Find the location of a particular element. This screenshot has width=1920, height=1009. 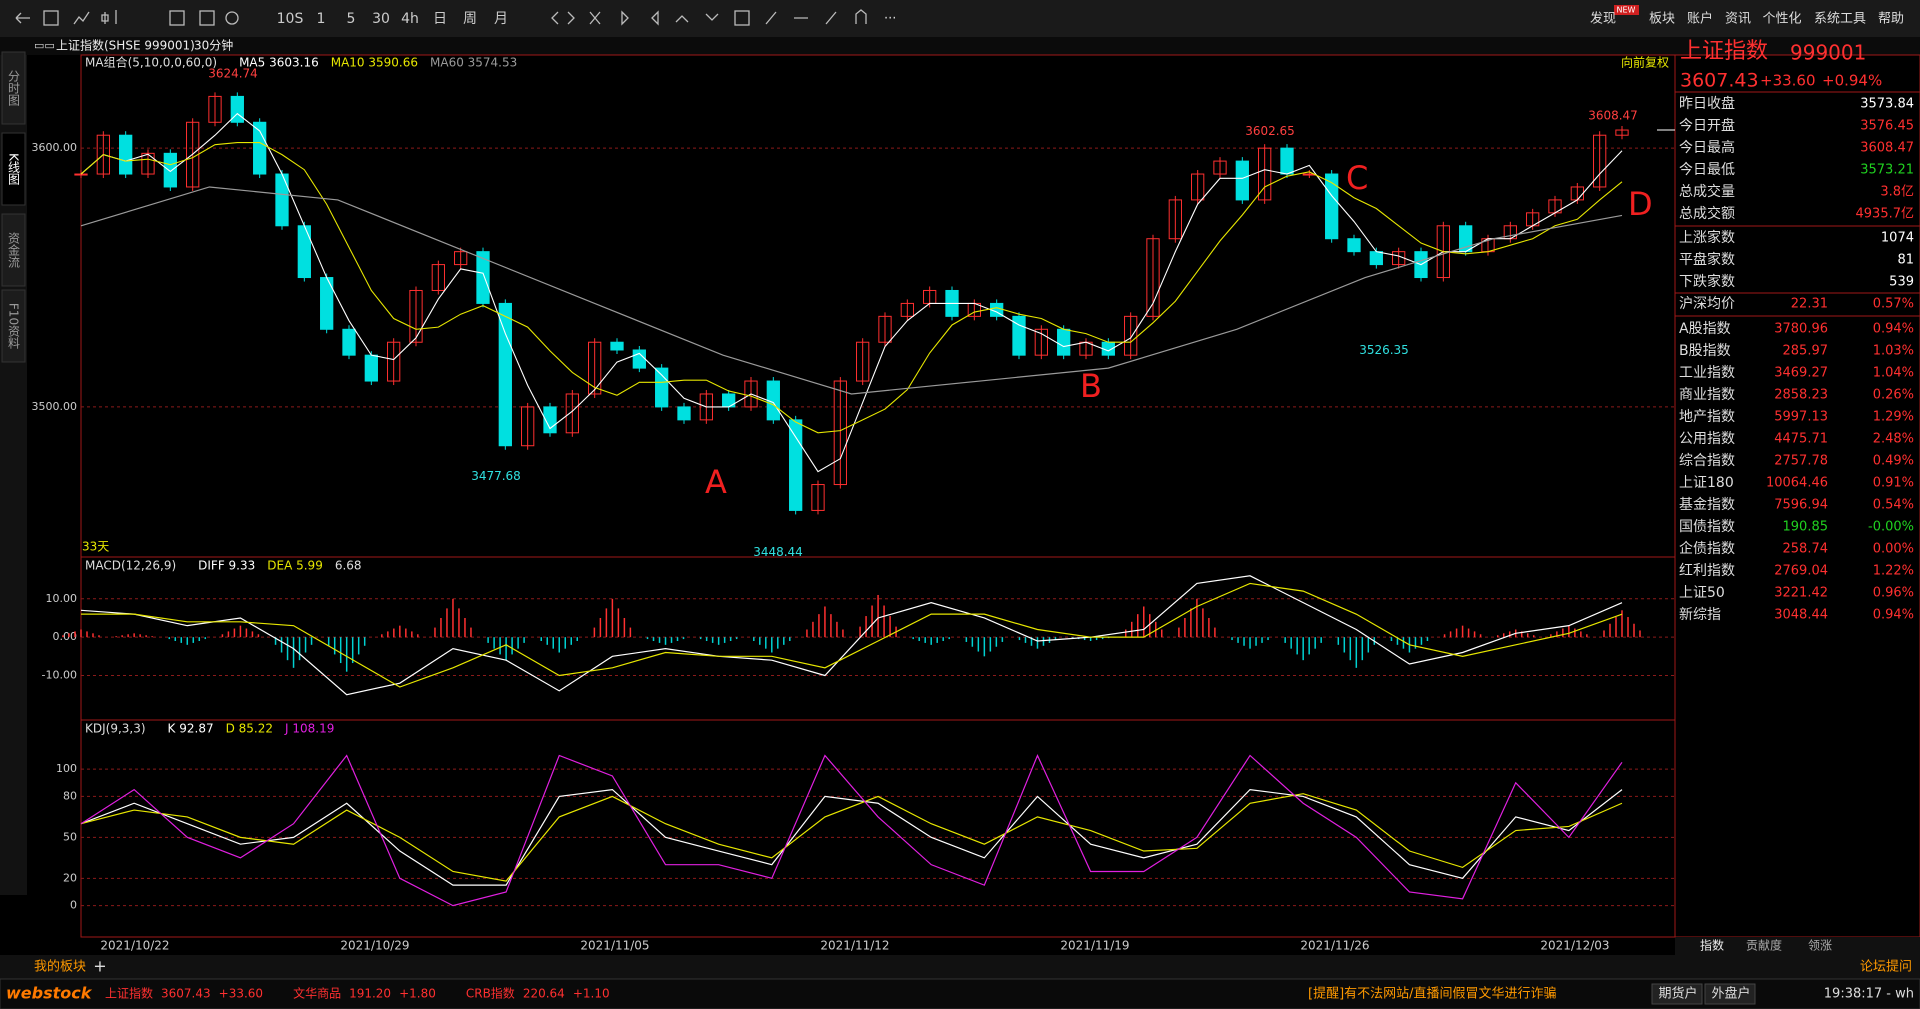

index-label: 公用指数 is located at coordinates (1707, 439).